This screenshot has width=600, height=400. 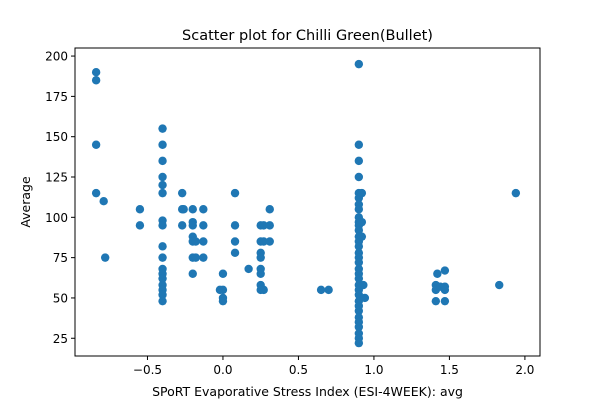 I want to click on y-tick-label: 125, so click(x=56, y=178).